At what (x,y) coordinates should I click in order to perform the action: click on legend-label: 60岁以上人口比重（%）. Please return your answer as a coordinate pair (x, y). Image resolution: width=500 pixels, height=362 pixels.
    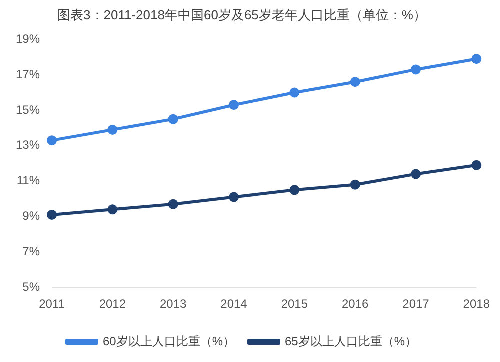
    Looking at the image, I should click on (169, 341).